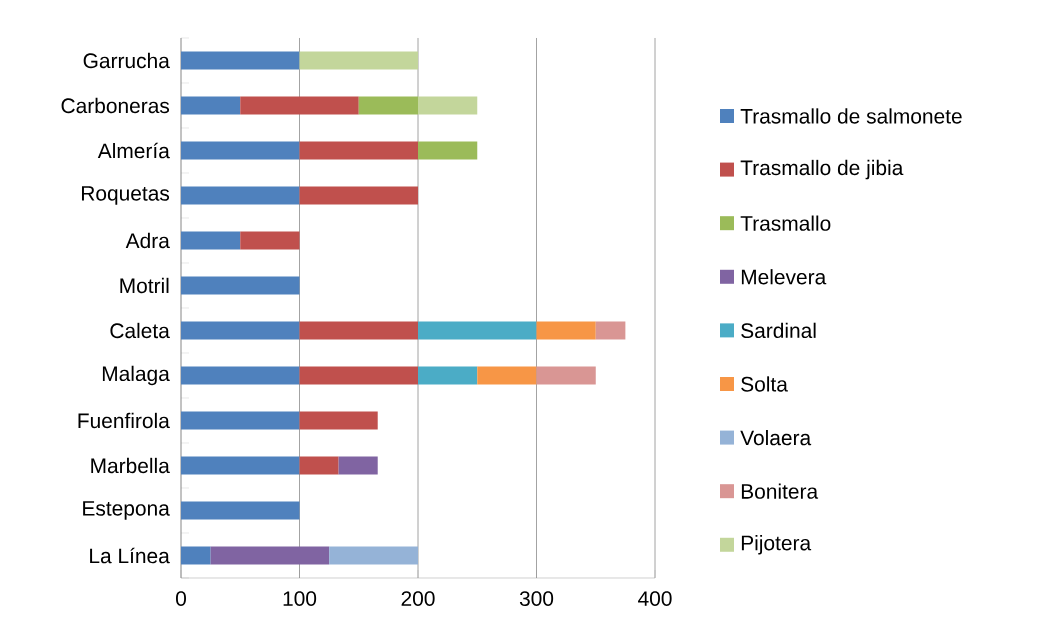  I want to click on x-tick-label: 400, so click(655, 598).